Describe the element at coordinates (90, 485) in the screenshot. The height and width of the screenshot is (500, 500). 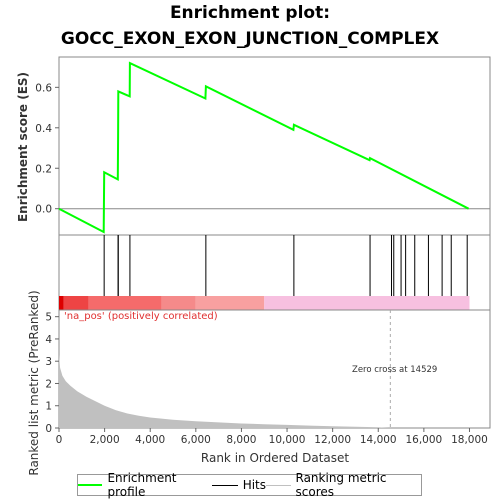
I see `legend-swatch-enrichment` at that location.